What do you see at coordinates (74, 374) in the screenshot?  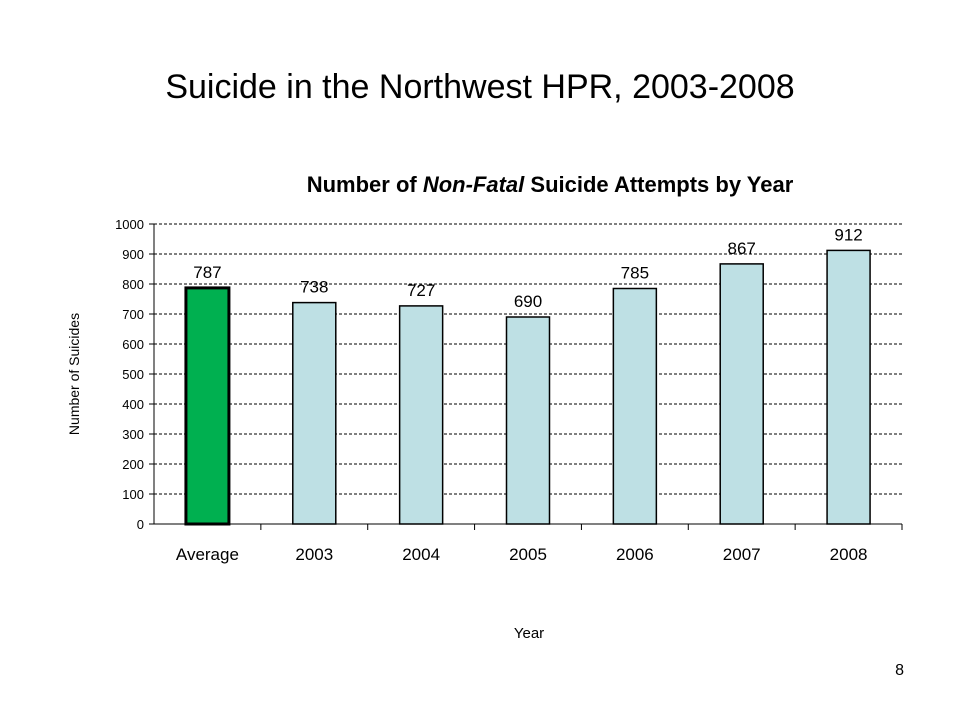 I see `y-axis-label: Number of Suicides` at bounding box center [74, 374].